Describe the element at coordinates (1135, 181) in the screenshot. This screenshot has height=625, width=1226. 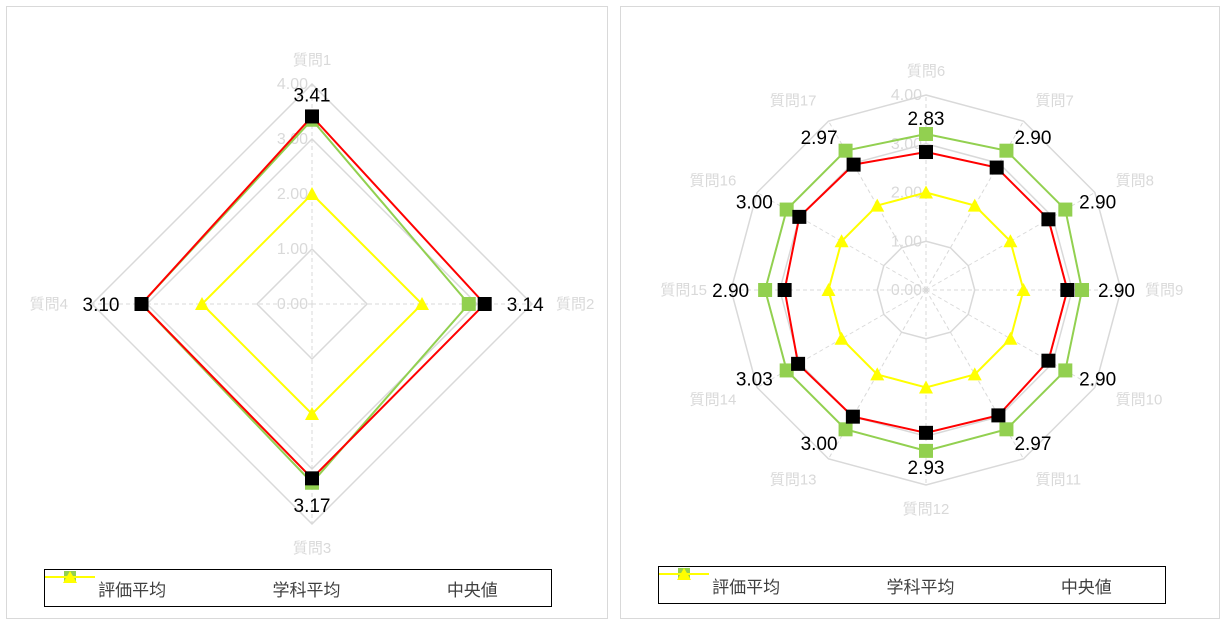
I see `category-label: 質問8` at that location.